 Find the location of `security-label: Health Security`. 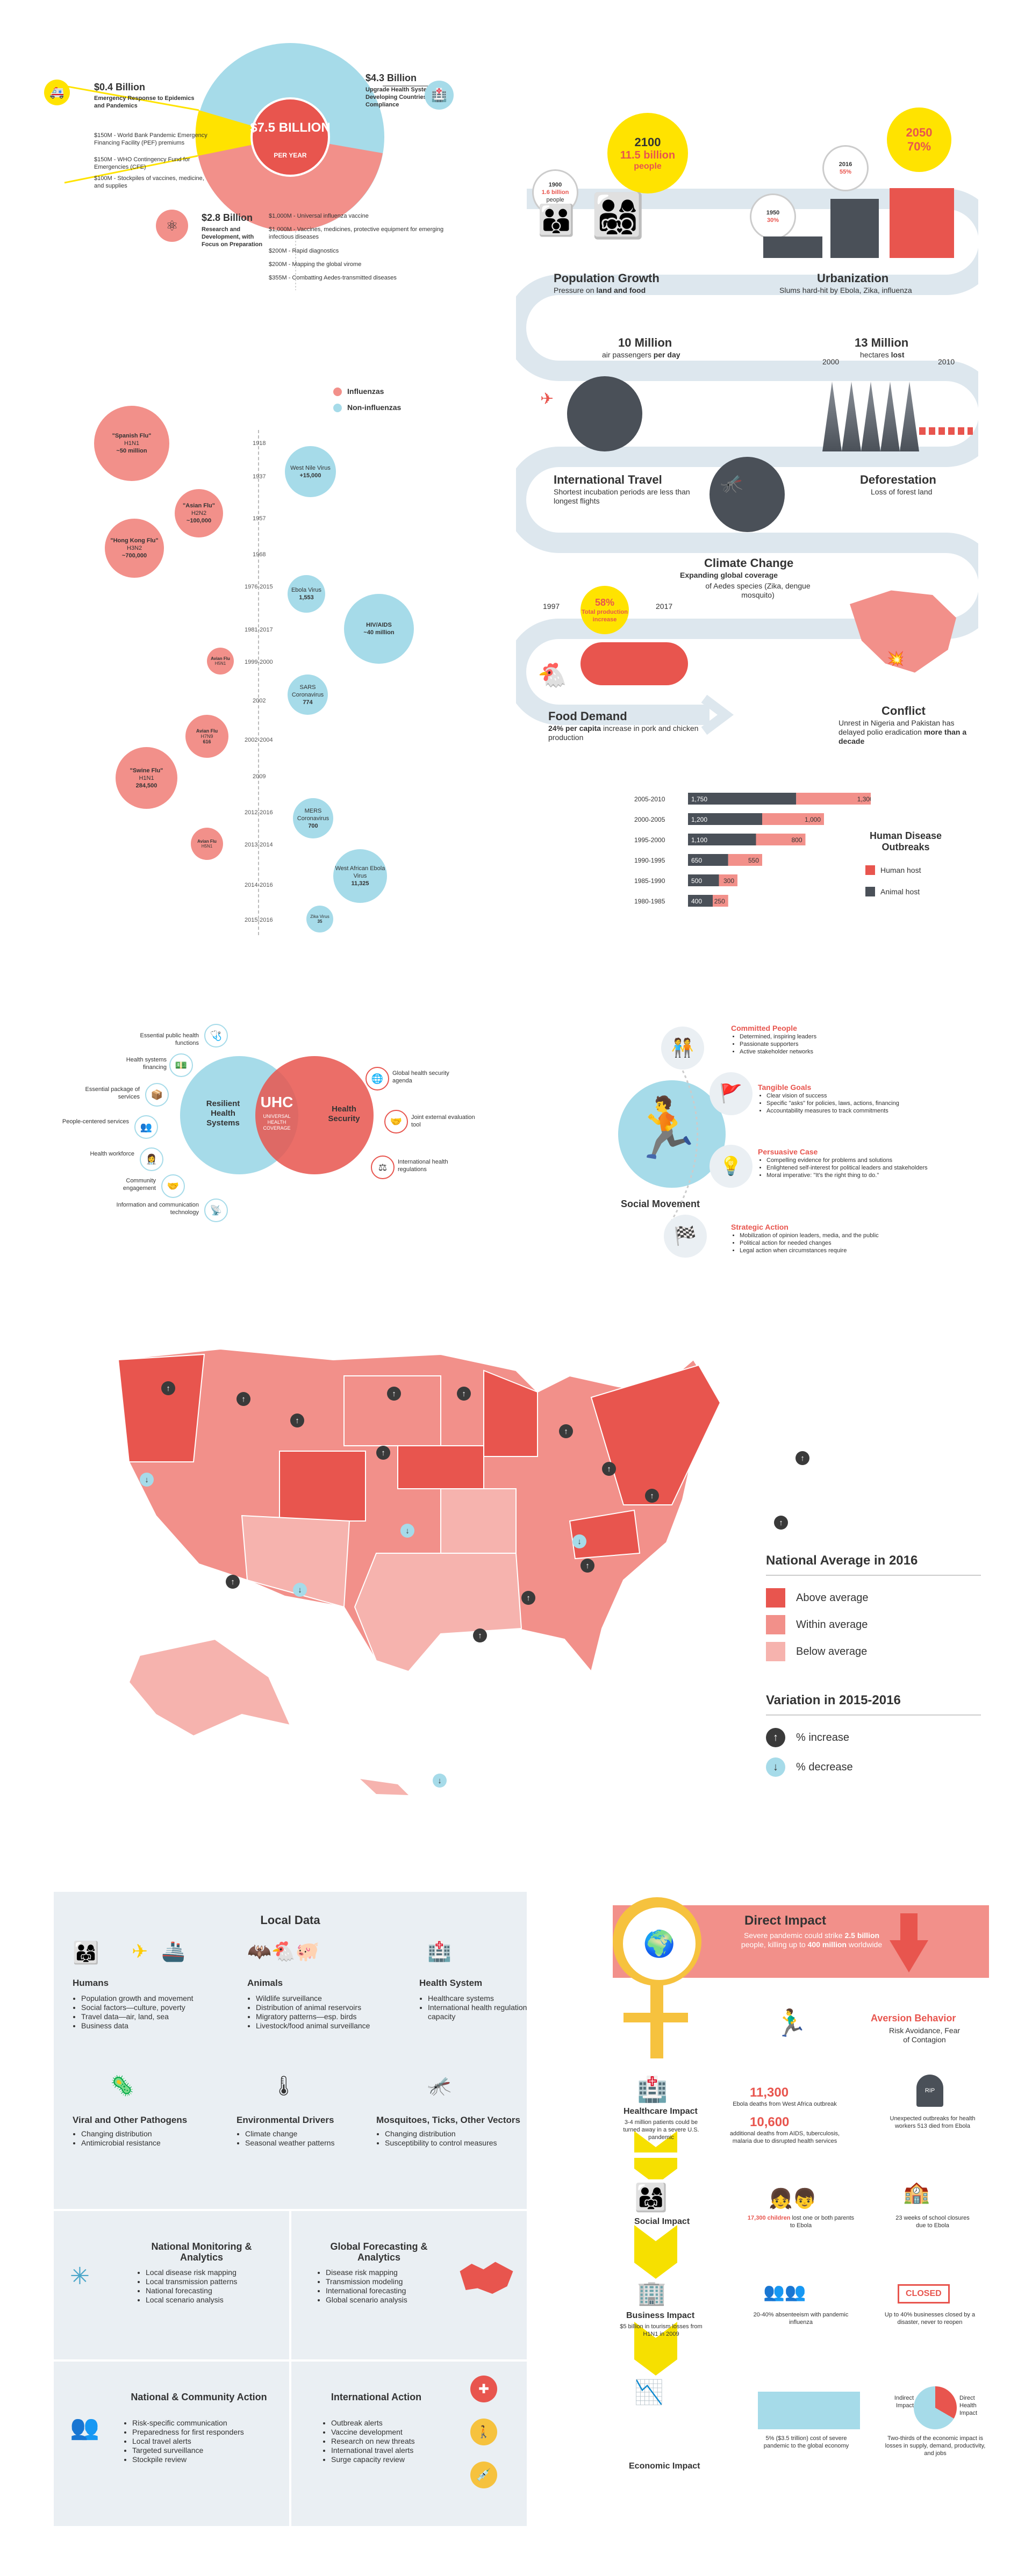

security-label: Health Security is located at coordinates (344, 1113).